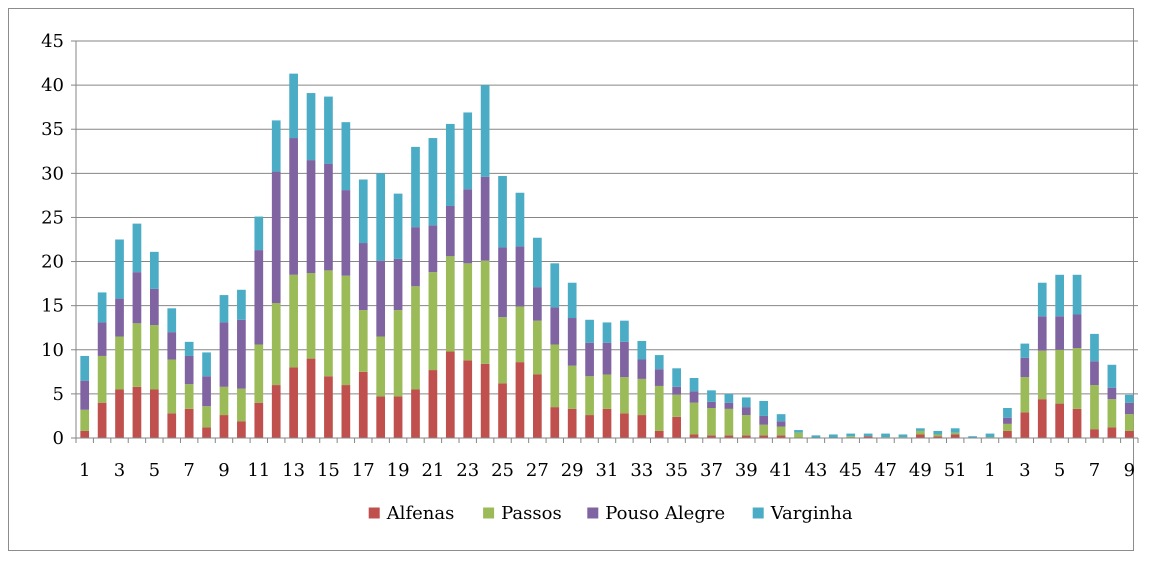  Describe the element at coordinates (955, 470) in the screenshot. I see `x-tick-label: 51` at that location.